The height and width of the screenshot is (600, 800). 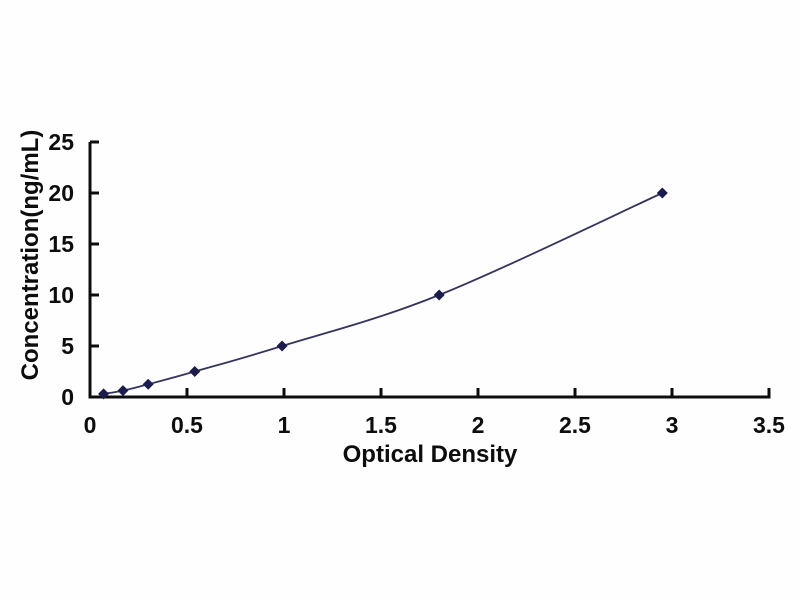 I want to click on y-tick-label: 5, so click(x=67, y=346).